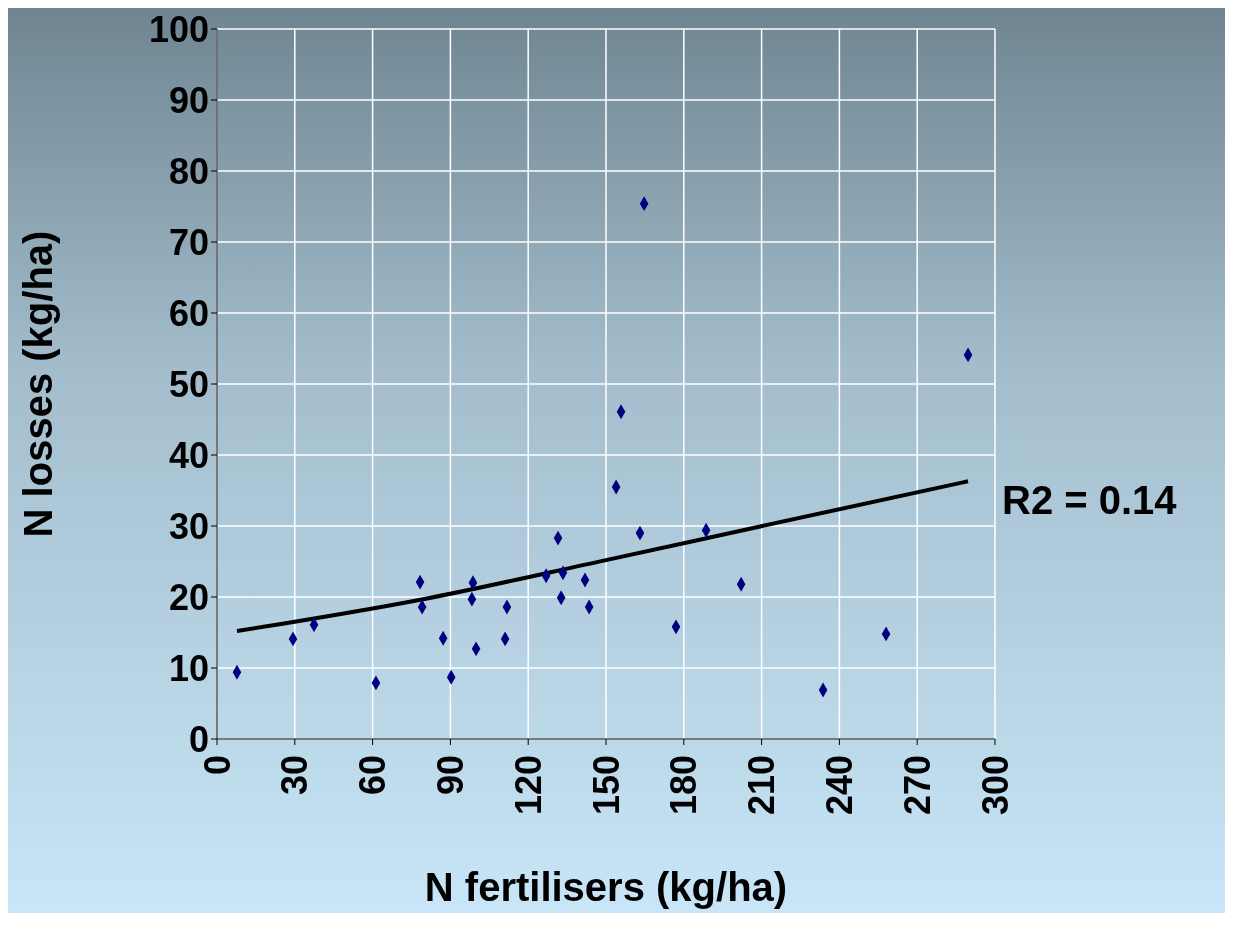  Describe the element at coordinates (606, 887) in the screenshot. I see `x-axis-title: N fertilisers (kg/ha)` at that location.